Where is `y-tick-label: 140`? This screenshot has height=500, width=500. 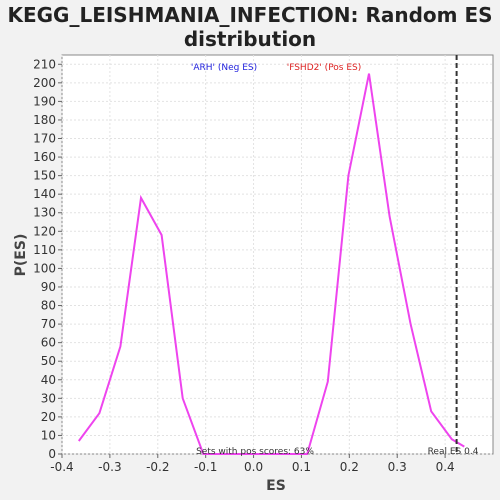
y-tick-label: 140 is located at coordinates (44, 194).